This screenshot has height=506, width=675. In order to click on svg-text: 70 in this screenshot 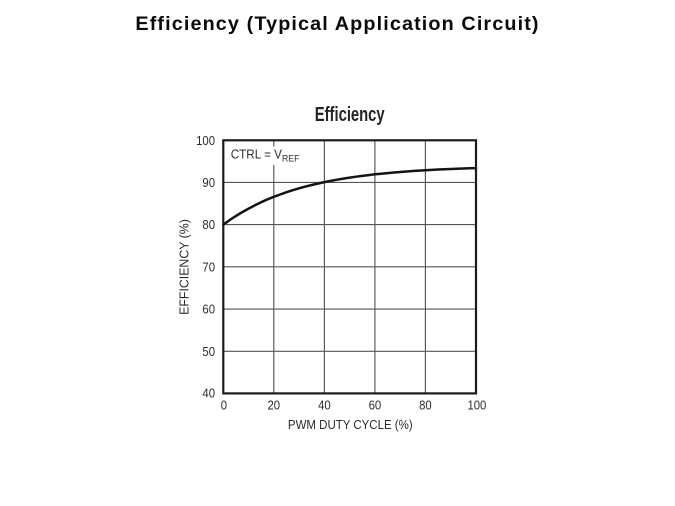, I will do `click(208, 267)`.